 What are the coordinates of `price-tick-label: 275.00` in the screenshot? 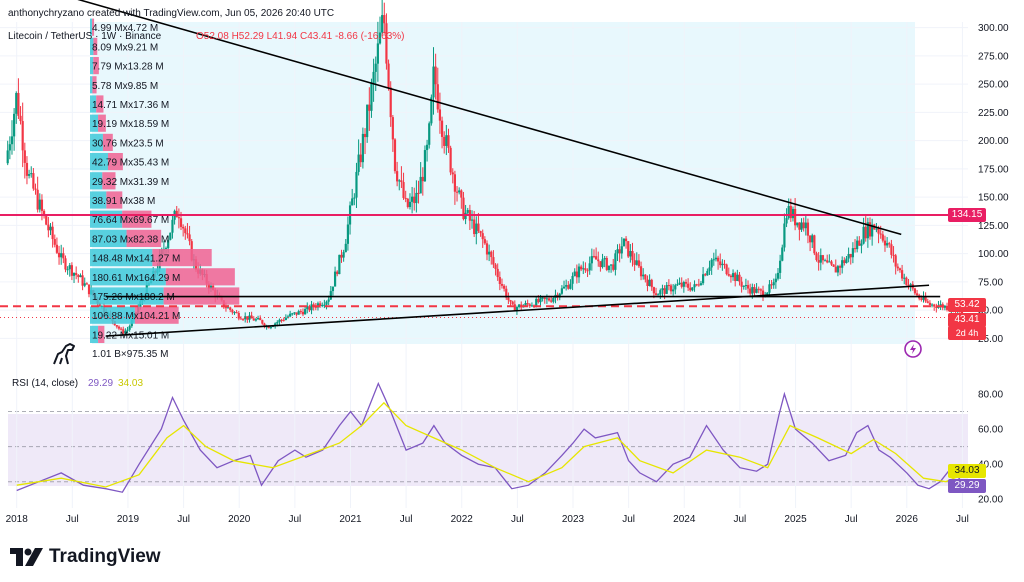 It's located at (993, 56).